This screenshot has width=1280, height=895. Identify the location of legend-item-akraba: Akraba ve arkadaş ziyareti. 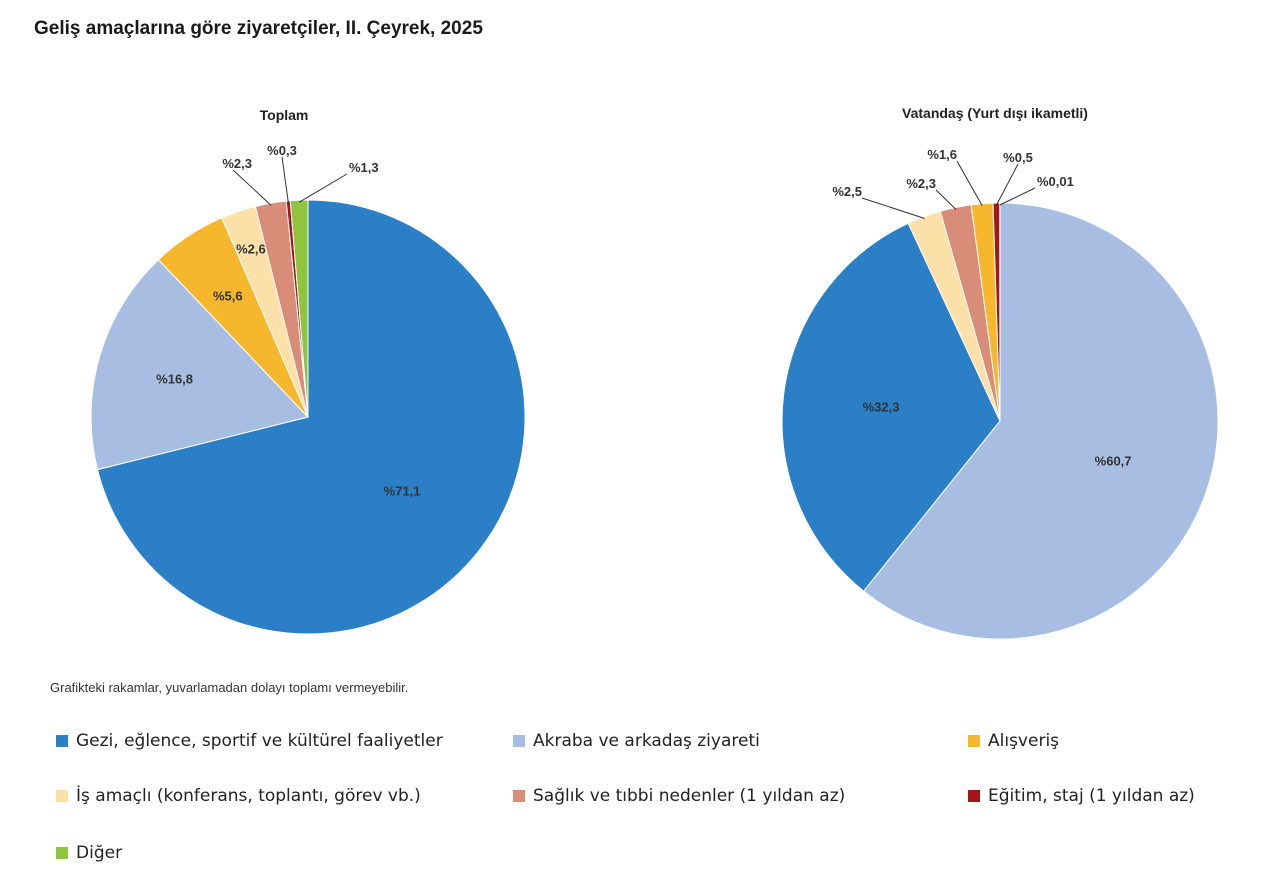
(636, 741).